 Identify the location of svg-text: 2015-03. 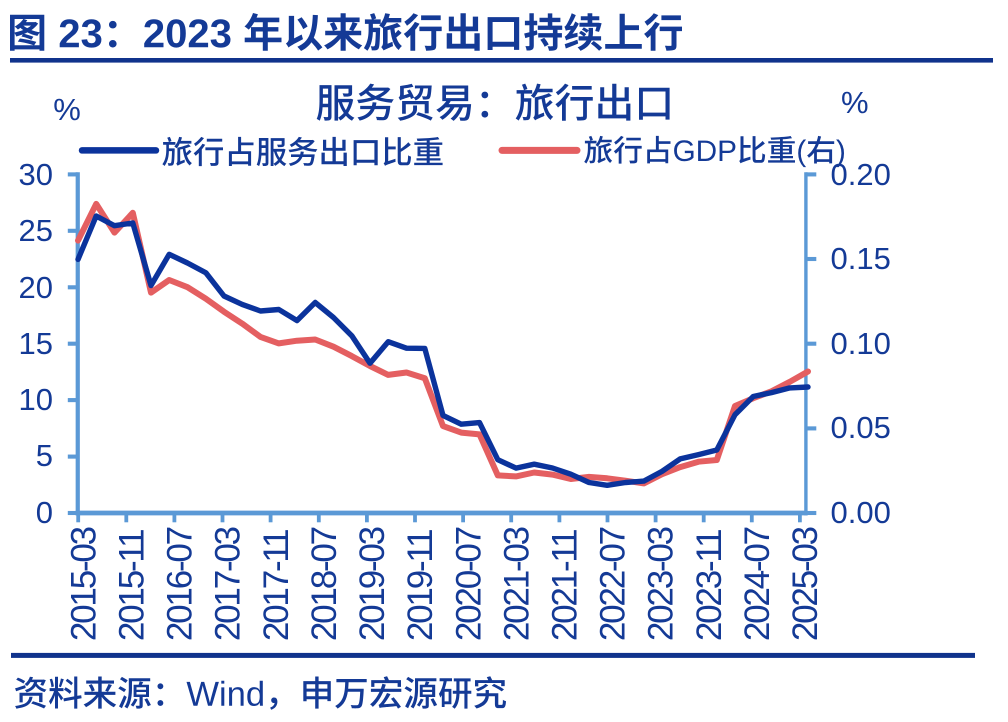
(83, 584).